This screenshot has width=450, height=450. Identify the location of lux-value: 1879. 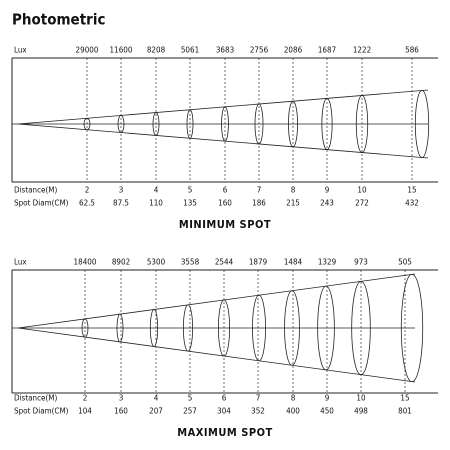
(258, 262).